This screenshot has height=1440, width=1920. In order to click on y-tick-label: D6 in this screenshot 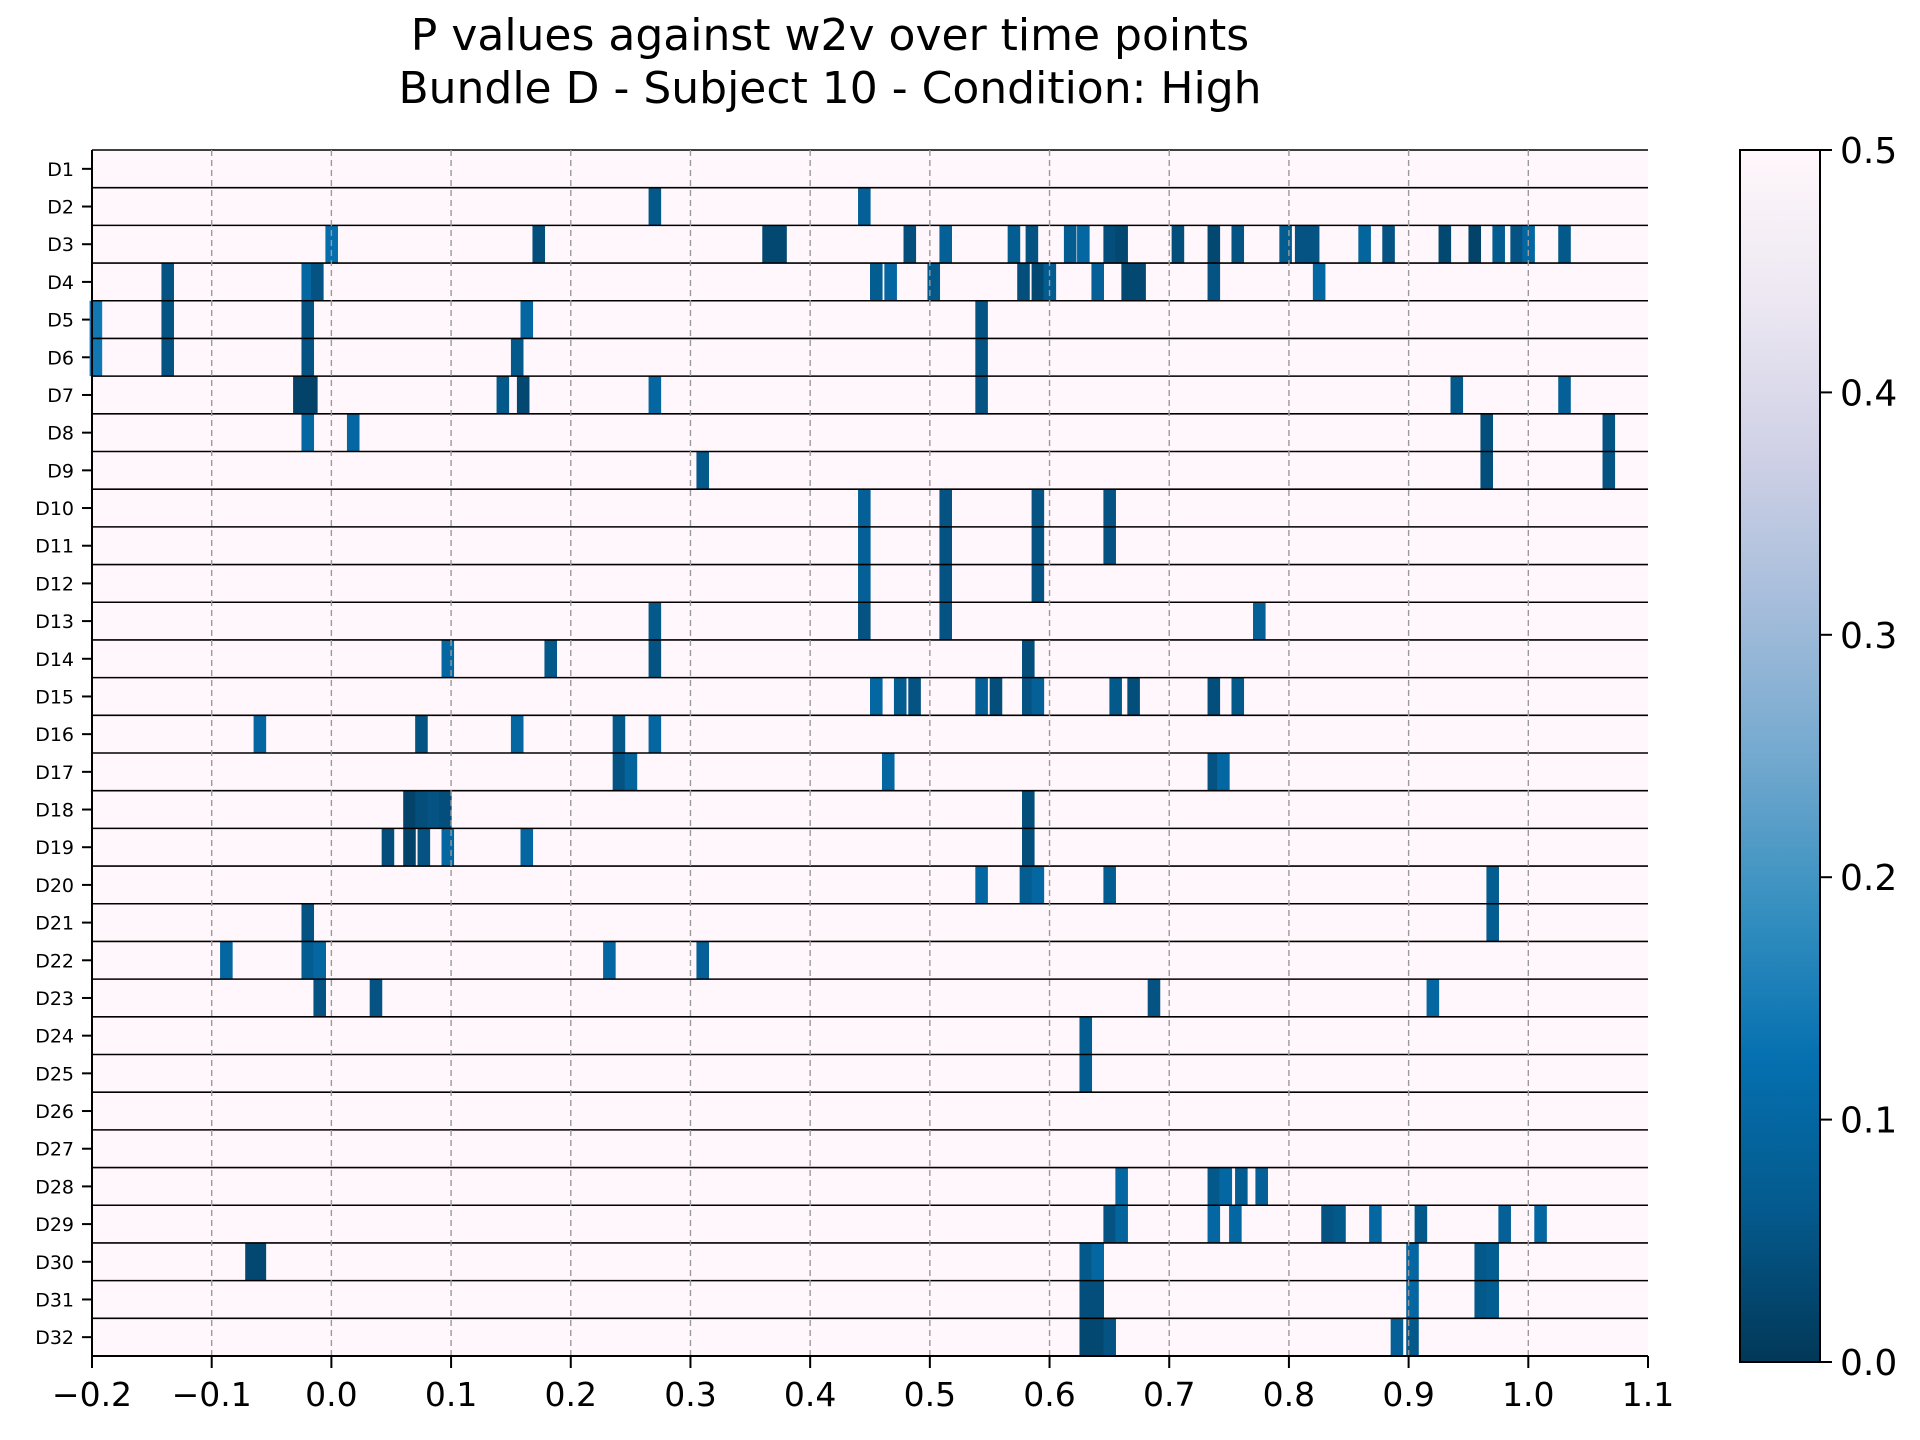, I will do `click(60, 358)`.